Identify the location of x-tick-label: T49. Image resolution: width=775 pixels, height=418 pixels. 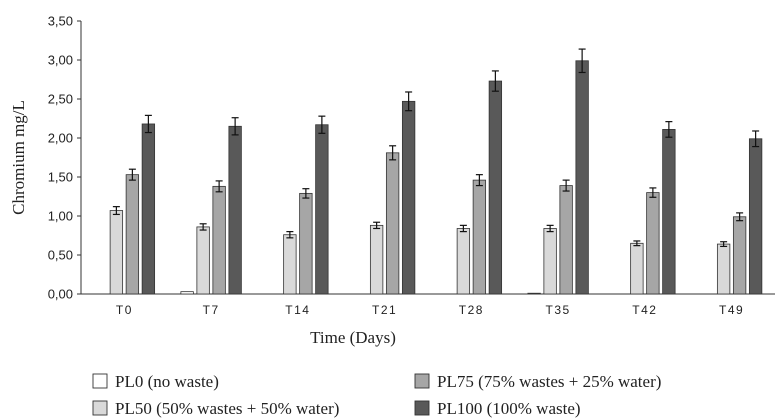
(731, 310).